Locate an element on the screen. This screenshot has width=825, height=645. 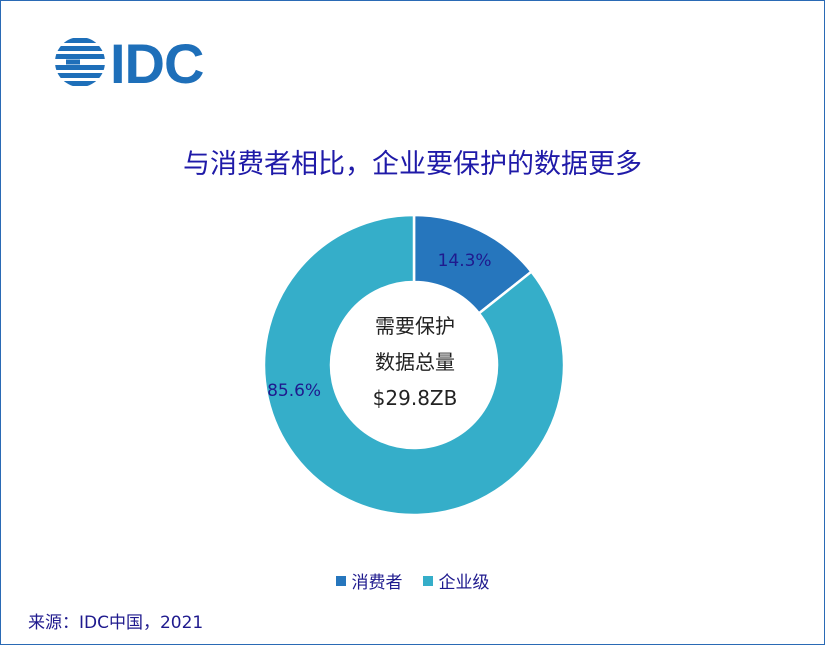
data-label-enterprise: 85.6% is located at coordinates (294, 391).